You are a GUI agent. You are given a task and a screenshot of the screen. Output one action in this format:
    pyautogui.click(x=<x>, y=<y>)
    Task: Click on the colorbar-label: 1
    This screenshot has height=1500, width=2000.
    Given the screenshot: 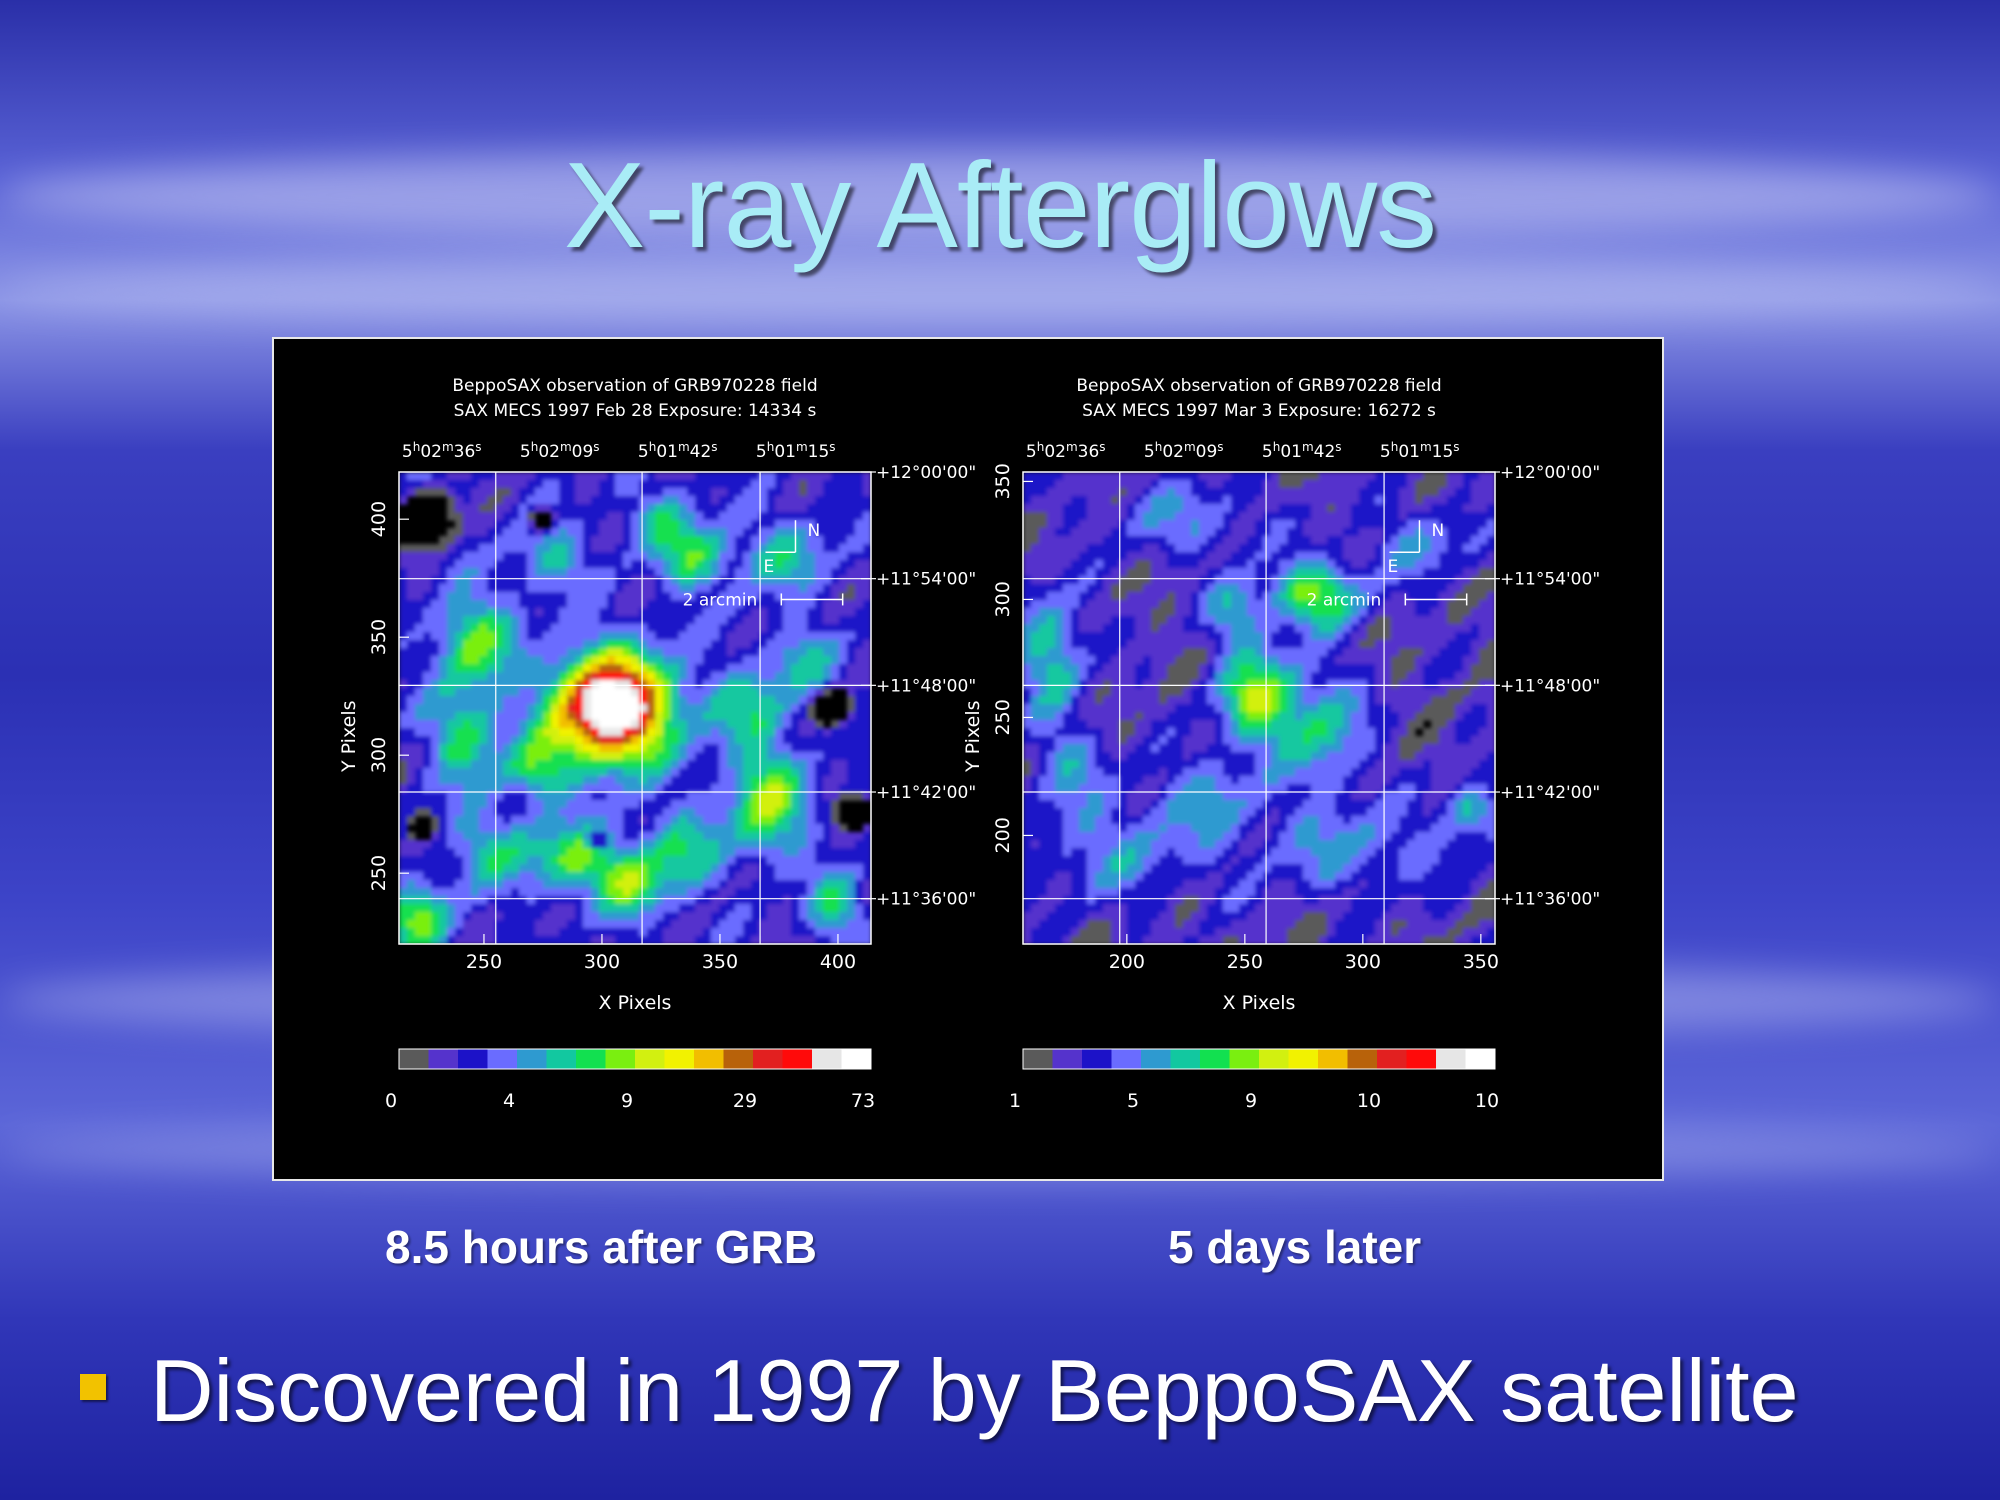 What is the action you would take?
    pyautogui.click(x=1015, y=1101)
    